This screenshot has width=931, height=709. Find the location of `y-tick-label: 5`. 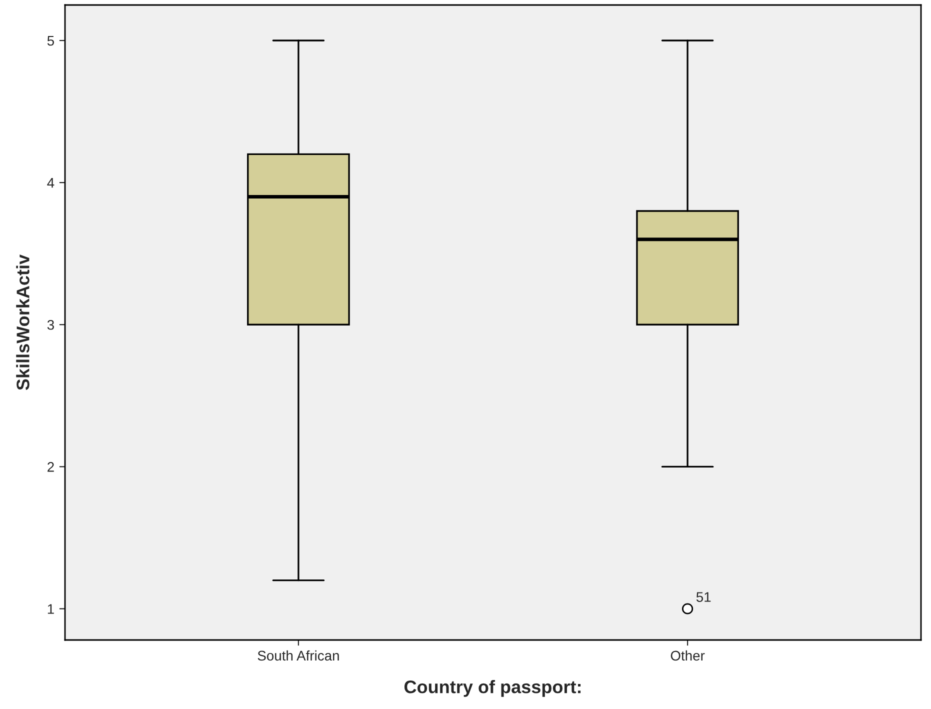

y-tick-label: 5 is located at coordinates (50, 41).